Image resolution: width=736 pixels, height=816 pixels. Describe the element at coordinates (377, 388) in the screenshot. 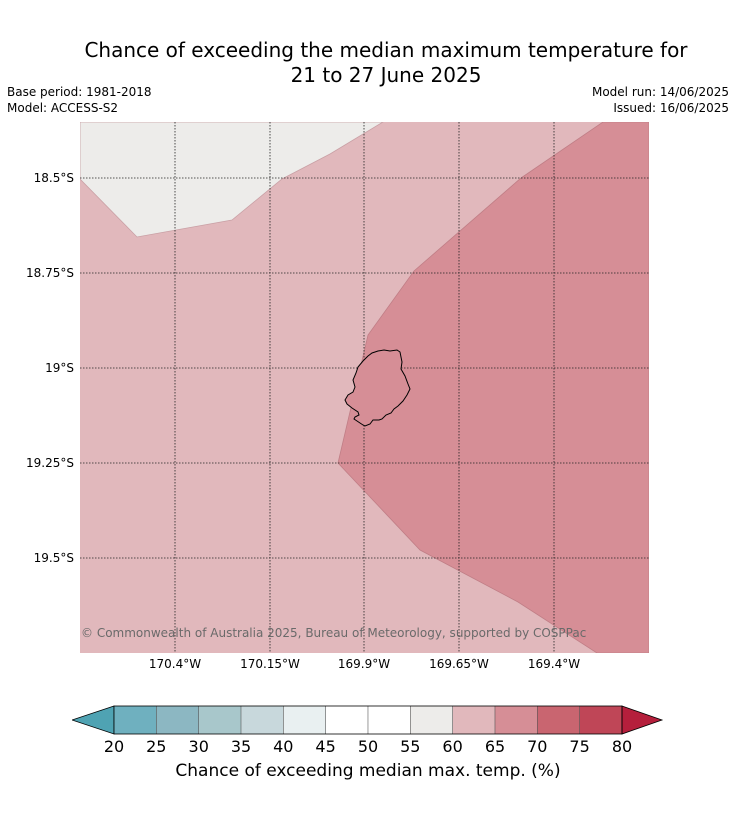

I see `island-coastline` at that location.